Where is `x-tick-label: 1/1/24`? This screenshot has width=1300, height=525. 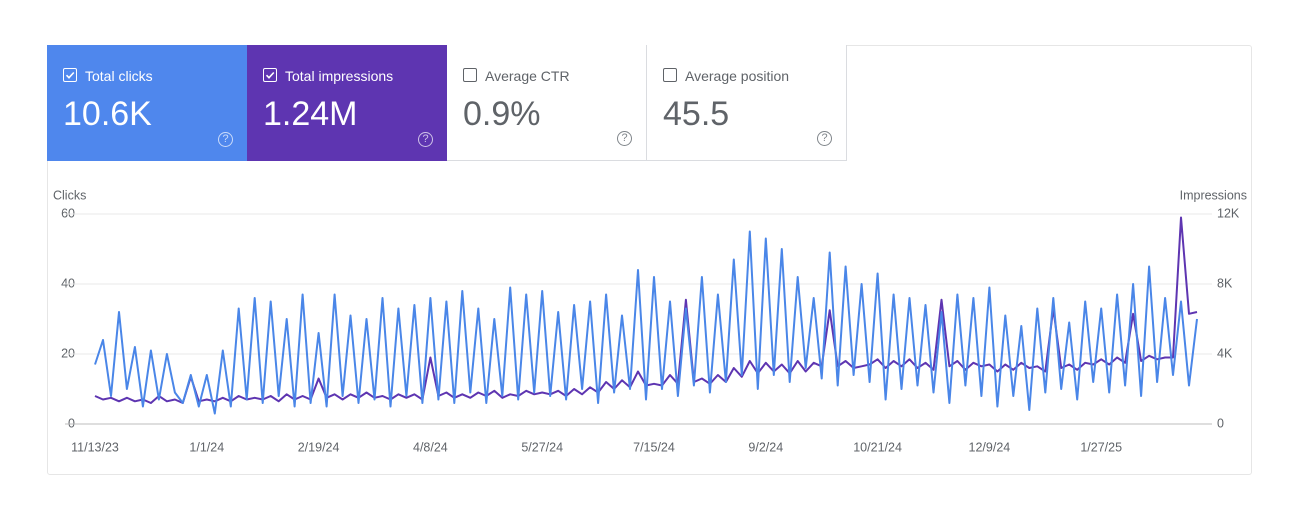 x-tick-label: 1/1/24 is located at coordinates (206, 447).